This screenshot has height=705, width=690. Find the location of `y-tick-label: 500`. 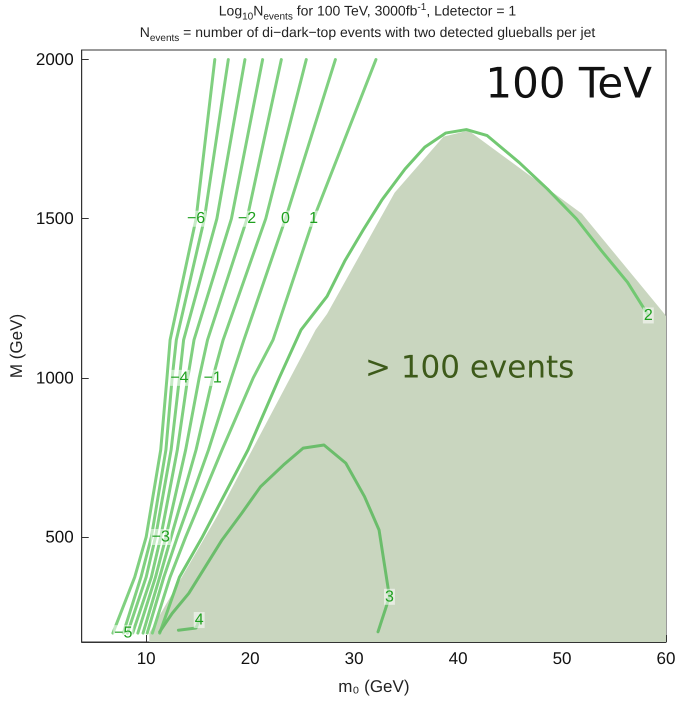

y-tick-label: 500 is located at coordinates (59, 536).